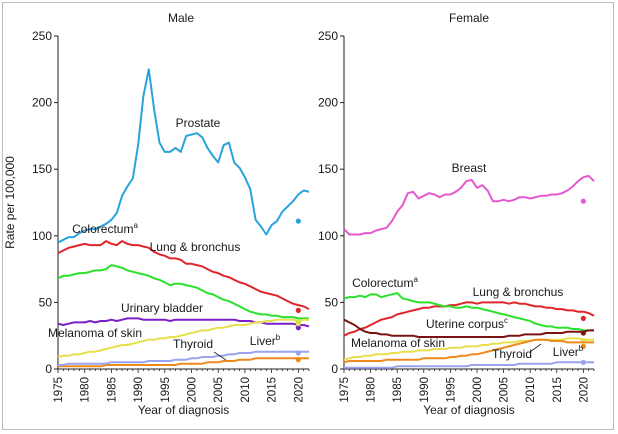 The image size is (618, 434). I want to click on series-label: Uterine corpusc, so click(467, 323).